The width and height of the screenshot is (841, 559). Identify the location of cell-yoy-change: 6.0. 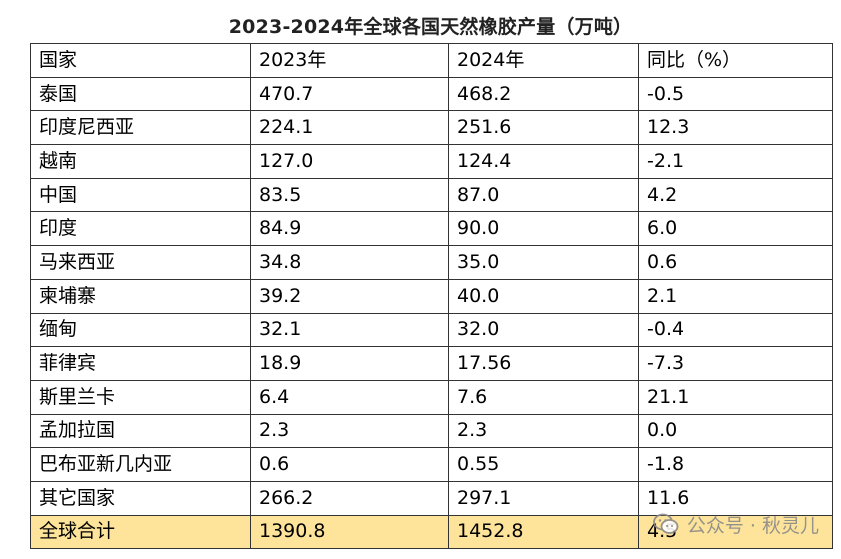
(735, 229).